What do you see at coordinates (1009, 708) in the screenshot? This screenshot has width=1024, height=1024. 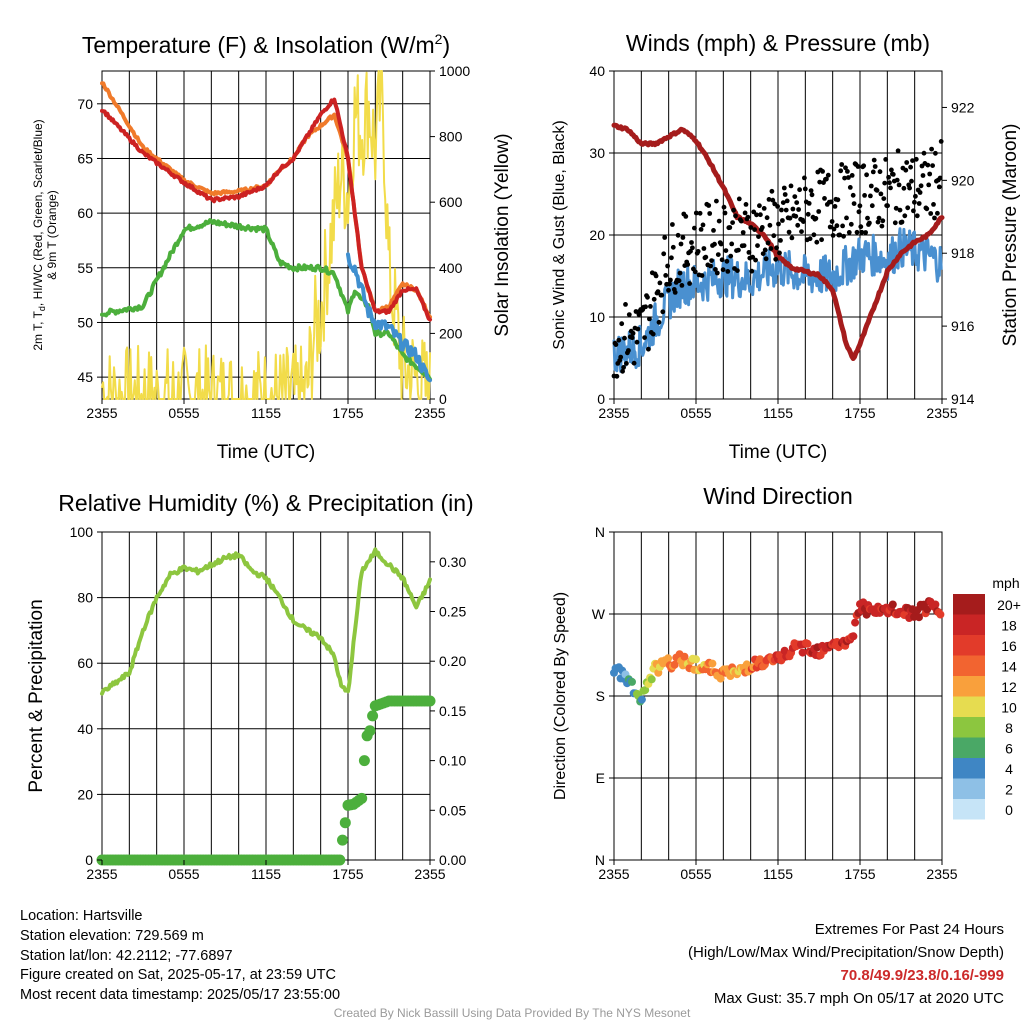 I see `colorbar-label: 10` at bounding box center [1009, 708].